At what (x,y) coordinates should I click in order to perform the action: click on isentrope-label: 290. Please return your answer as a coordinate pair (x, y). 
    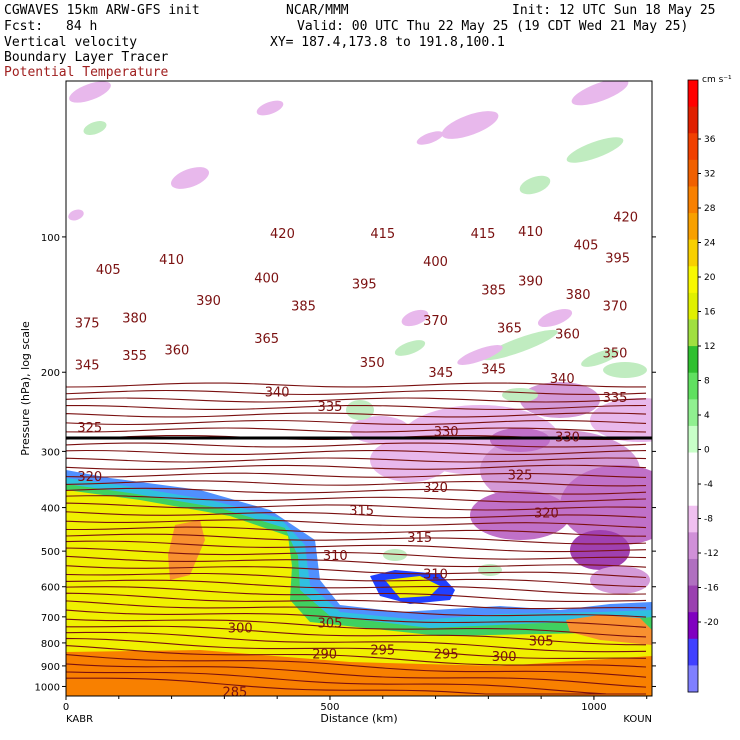
    Looking at the image, I should click on (324, 655).